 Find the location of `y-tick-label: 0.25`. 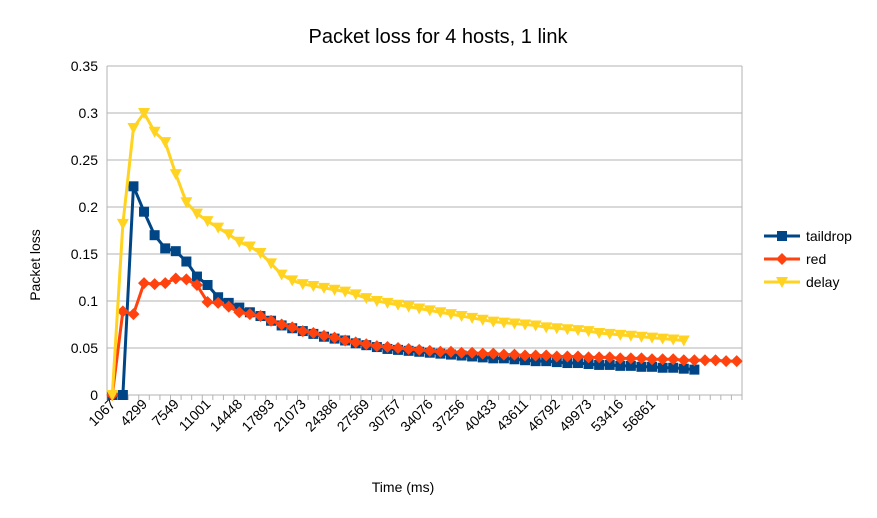

y-tick-label: 0.25 is located at coordinates (84, 160).